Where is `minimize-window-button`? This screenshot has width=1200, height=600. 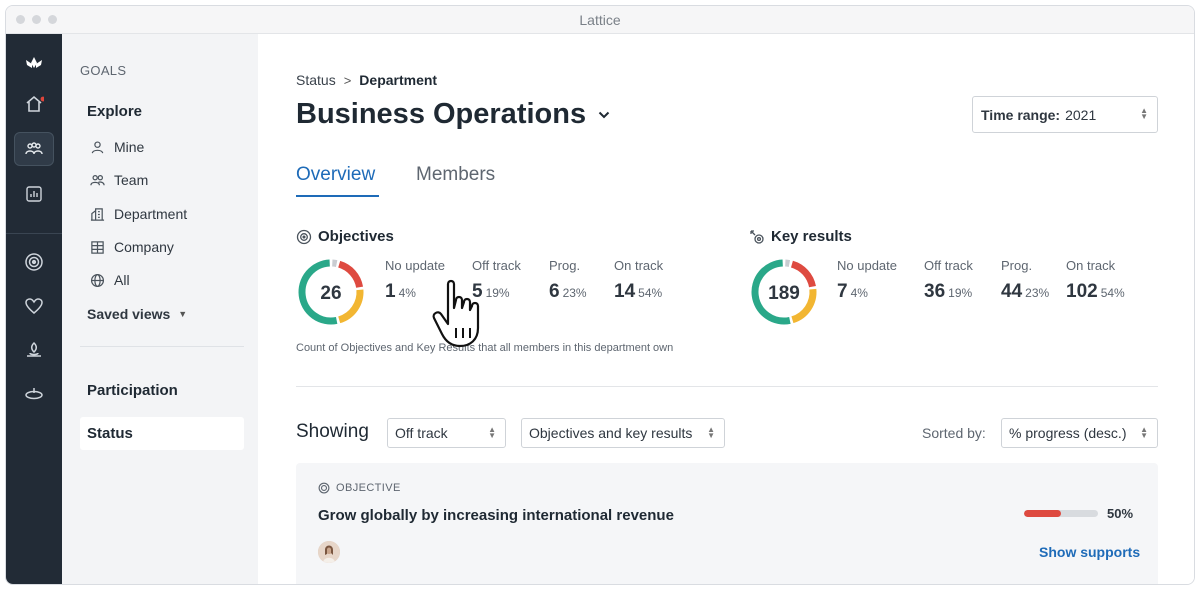
minimize-window-button is located at coordinates (36, 19).